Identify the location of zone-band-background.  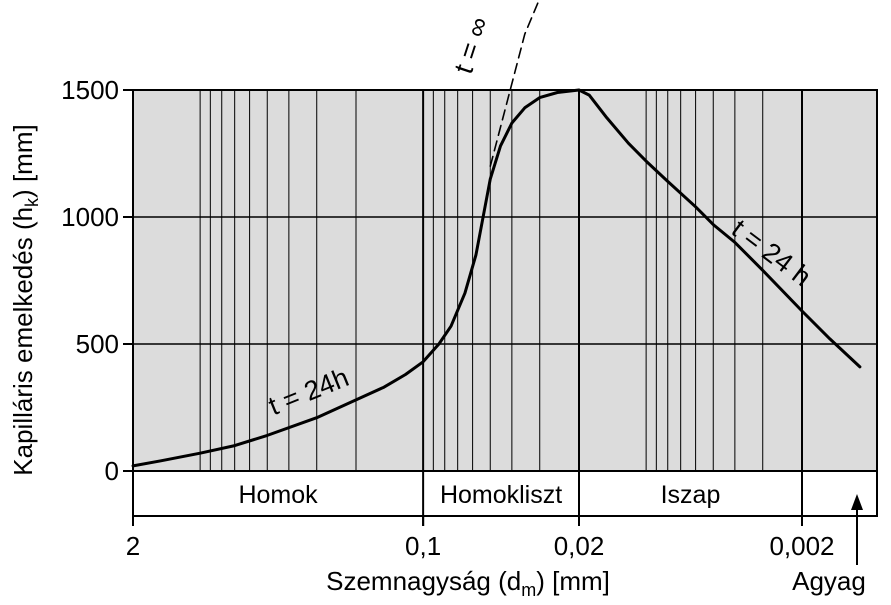
(505, 493).